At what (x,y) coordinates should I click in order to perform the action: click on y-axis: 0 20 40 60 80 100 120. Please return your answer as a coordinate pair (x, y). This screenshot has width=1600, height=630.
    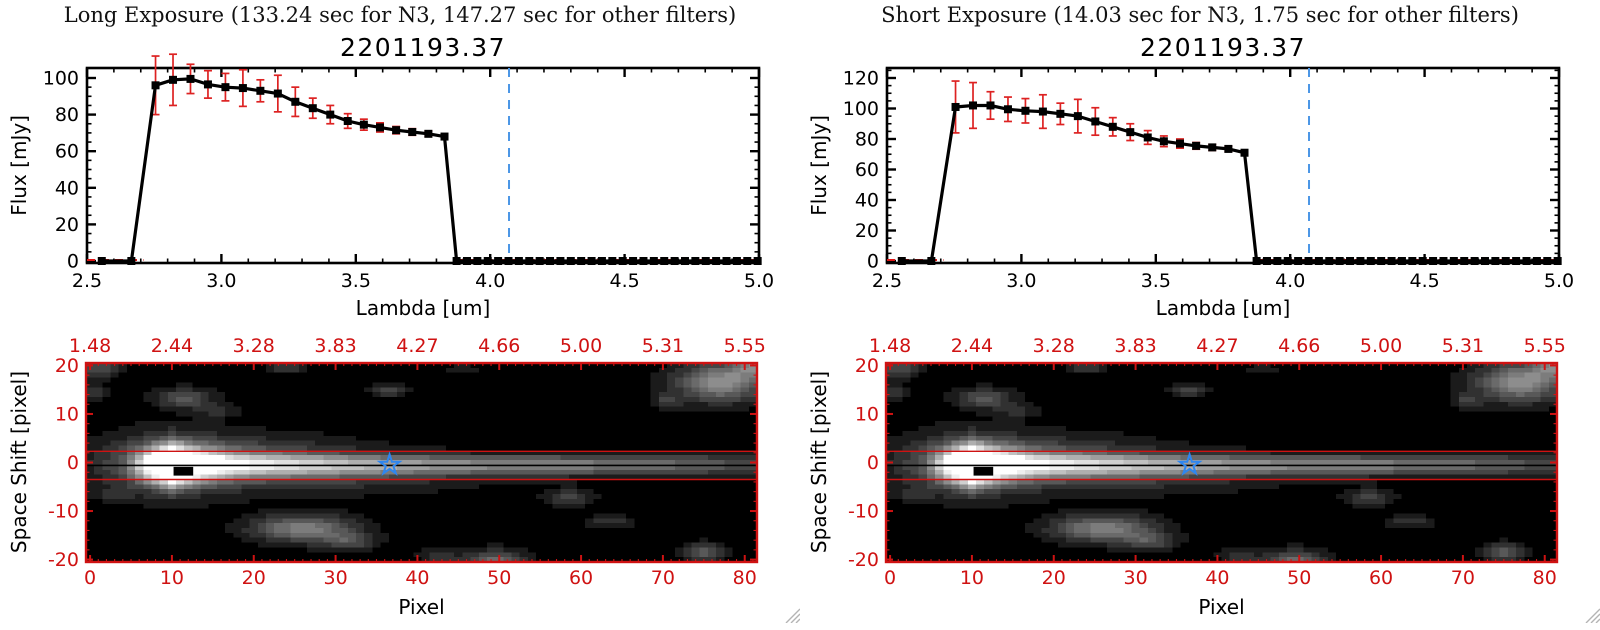
    Looking at the image, I should click on (1201, 170).